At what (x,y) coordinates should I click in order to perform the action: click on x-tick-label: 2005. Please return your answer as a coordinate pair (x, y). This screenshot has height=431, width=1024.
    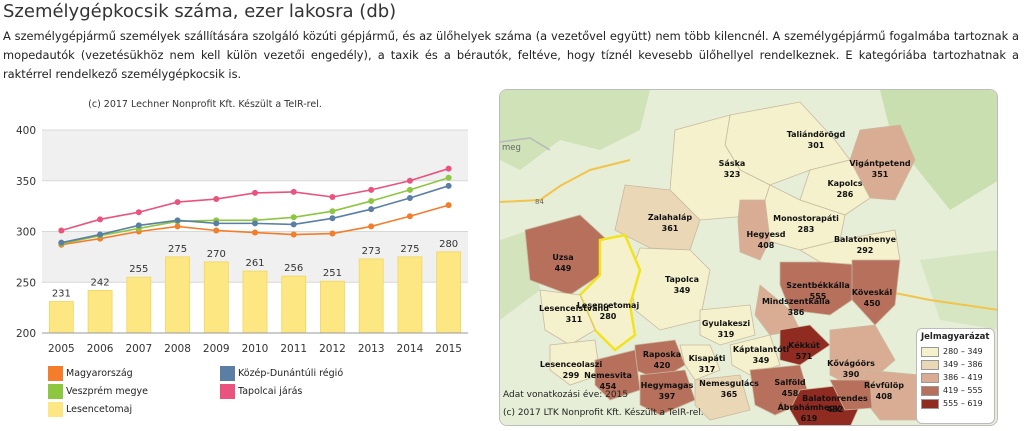
    Looking at the image, I should click on (61, 349).